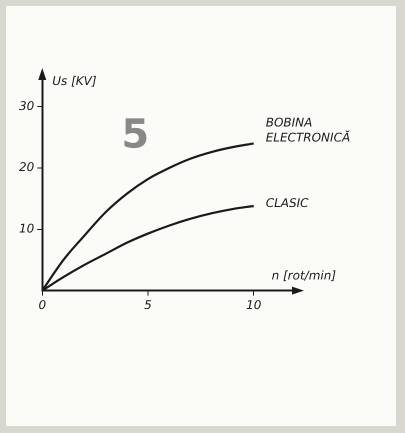 The width and height of the screenshot is (405, 433). I want to click on x-tick-label: 10, so click(254, 305).